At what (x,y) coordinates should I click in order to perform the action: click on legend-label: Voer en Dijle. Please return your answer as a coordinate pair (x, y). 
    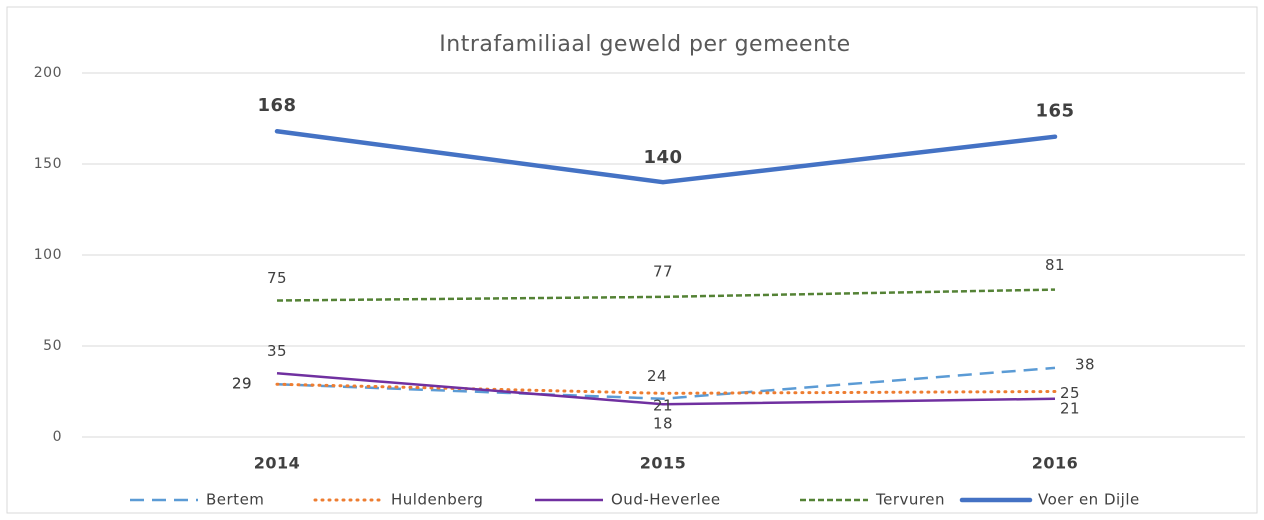
    Looking at the image, I should click on (1089, 500).